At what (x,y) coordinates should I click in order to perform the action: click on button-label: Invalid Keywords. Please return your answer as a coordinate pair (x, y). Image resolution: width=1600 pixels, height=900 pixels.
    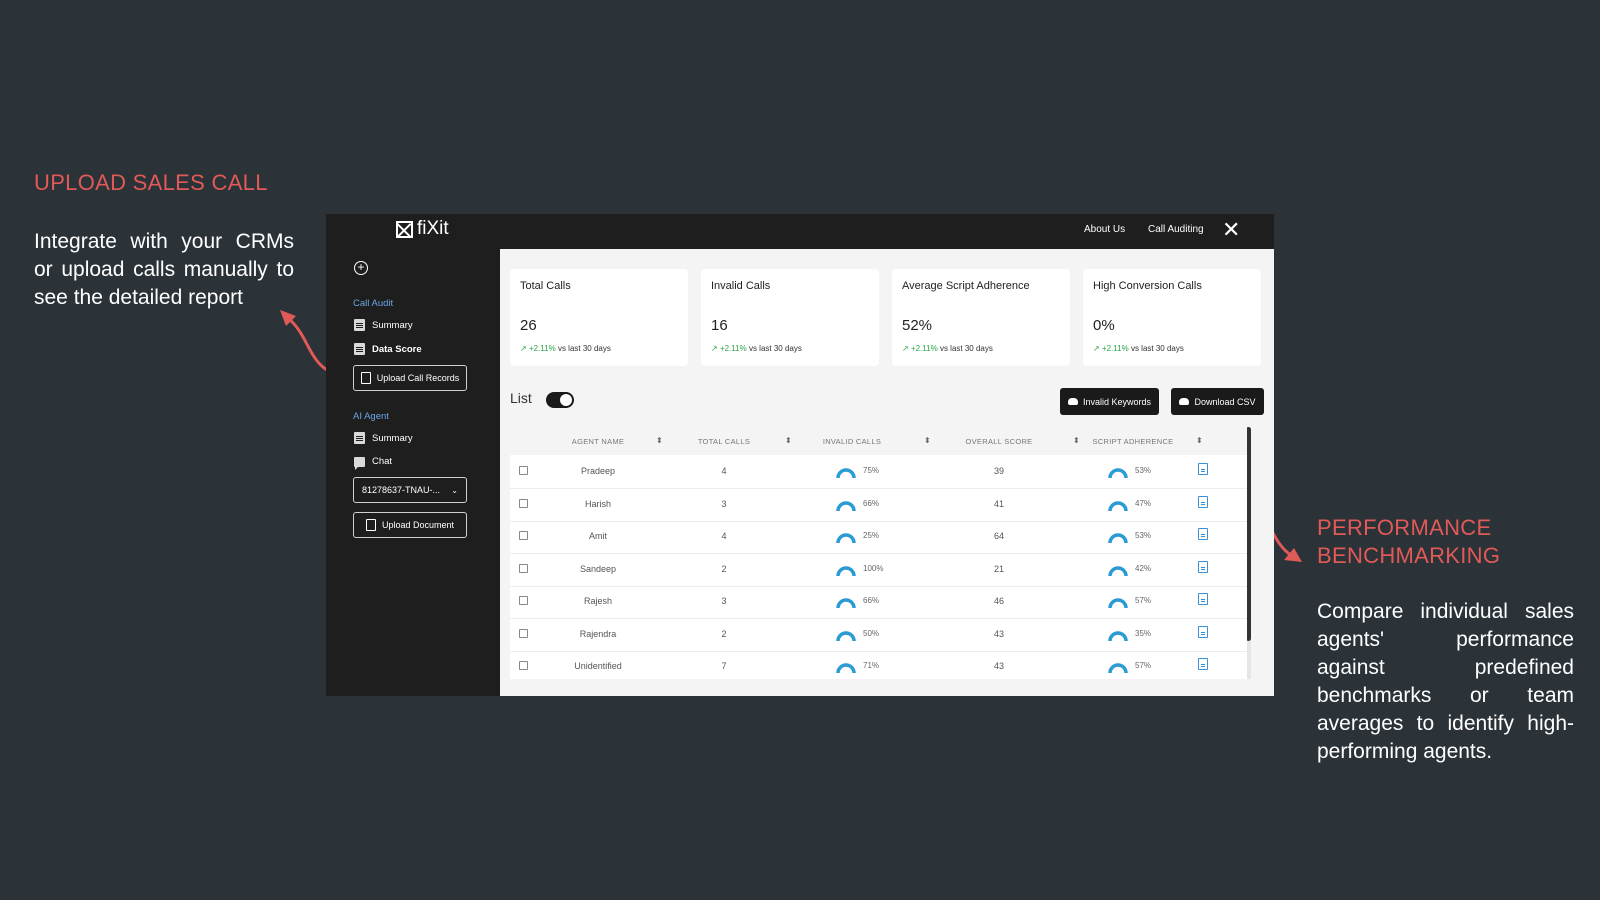
    Looking at the image, I should click on (1117, 401).